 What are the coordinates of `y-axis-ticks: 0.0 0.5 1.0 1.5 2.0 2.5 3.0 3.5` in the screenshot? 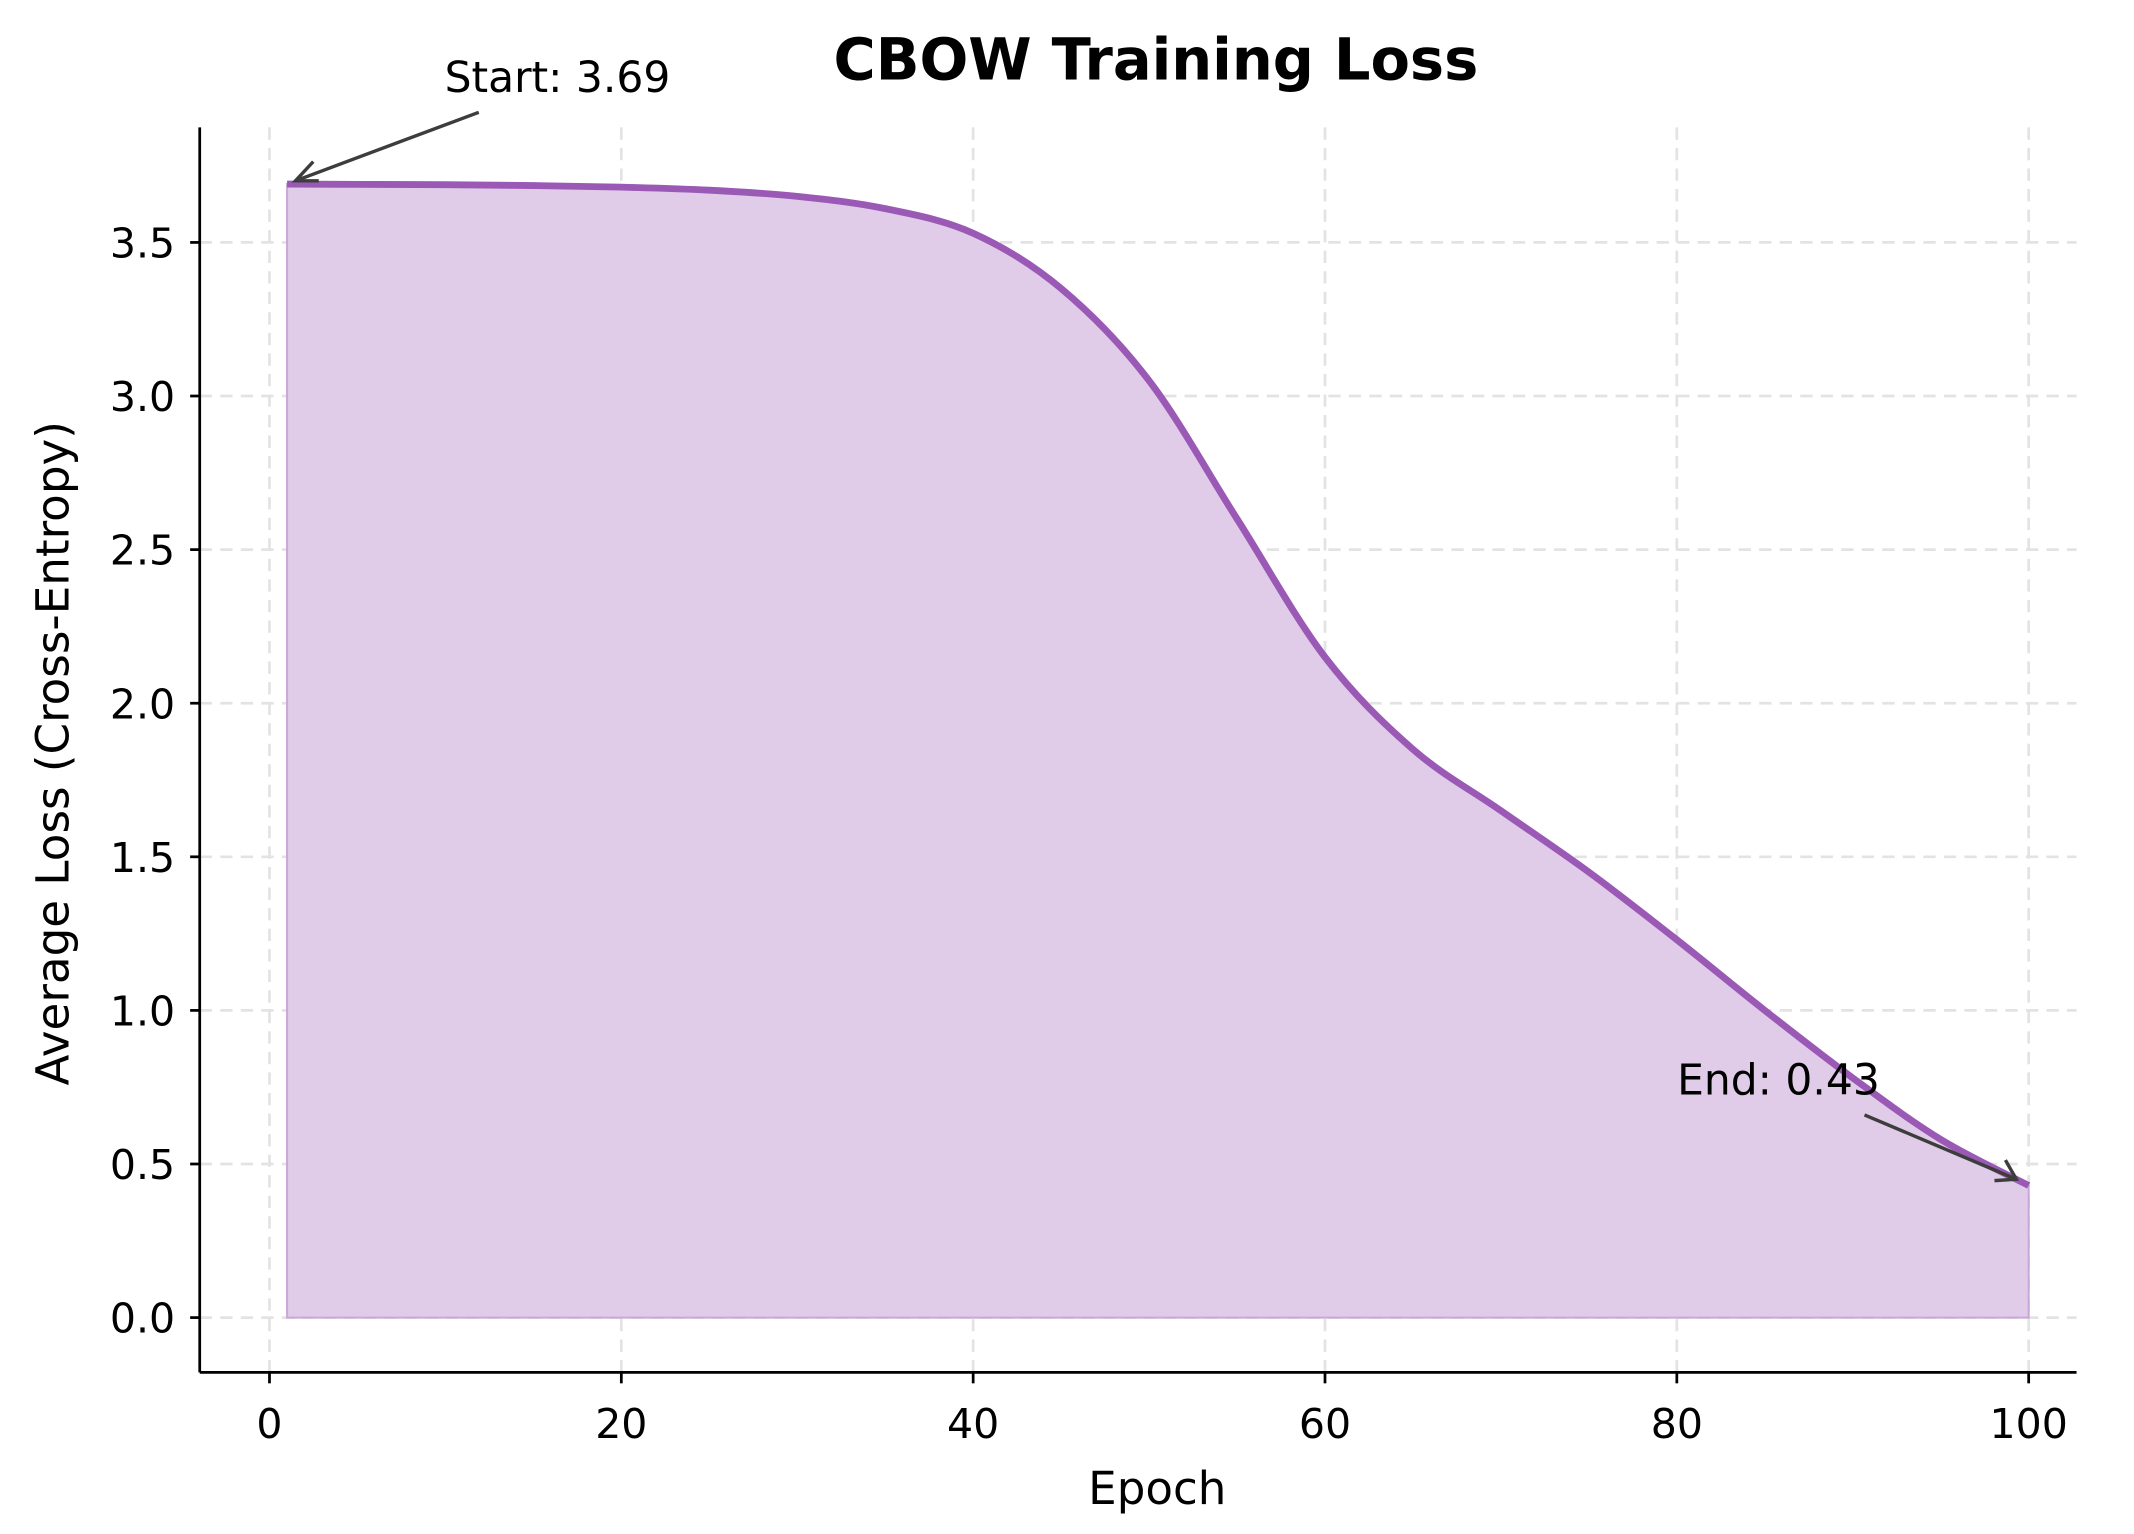 It's located at (155, 781).